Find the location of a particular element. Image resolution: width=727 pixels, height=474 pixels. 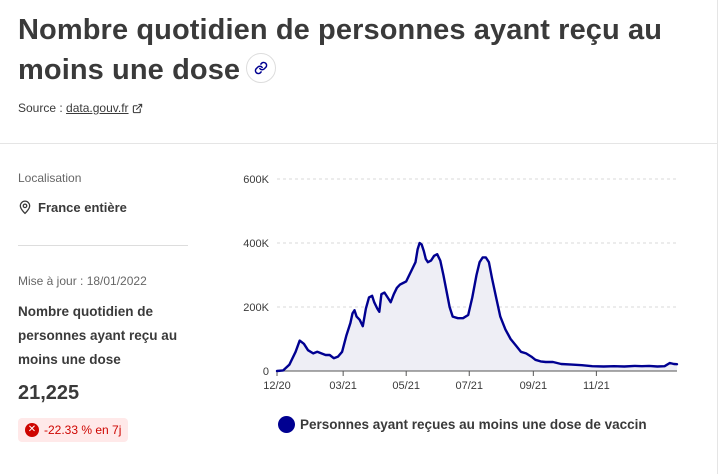

change-badge: ✕ -22.33 % en 7j is located at coordinates (73, 430).